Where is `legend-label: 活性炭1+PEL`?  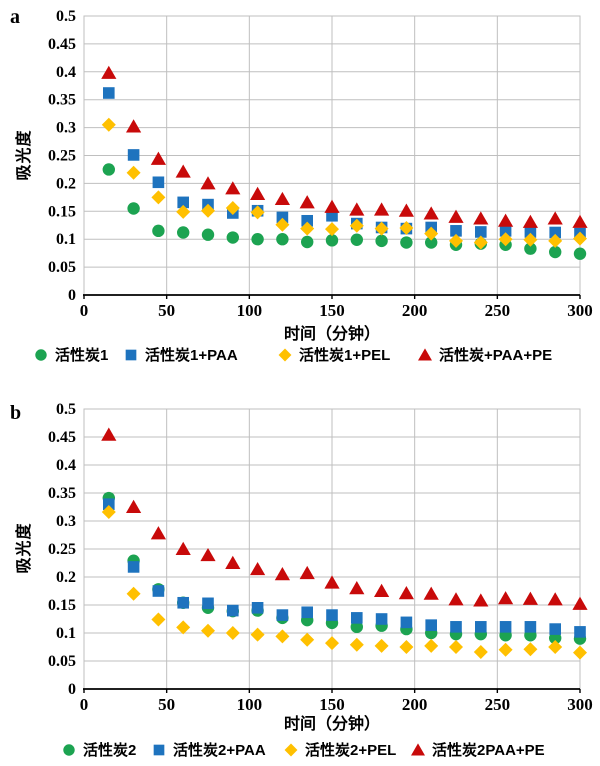
legend-label: 活性炭1+PEL is located at coordinates (345, 355).